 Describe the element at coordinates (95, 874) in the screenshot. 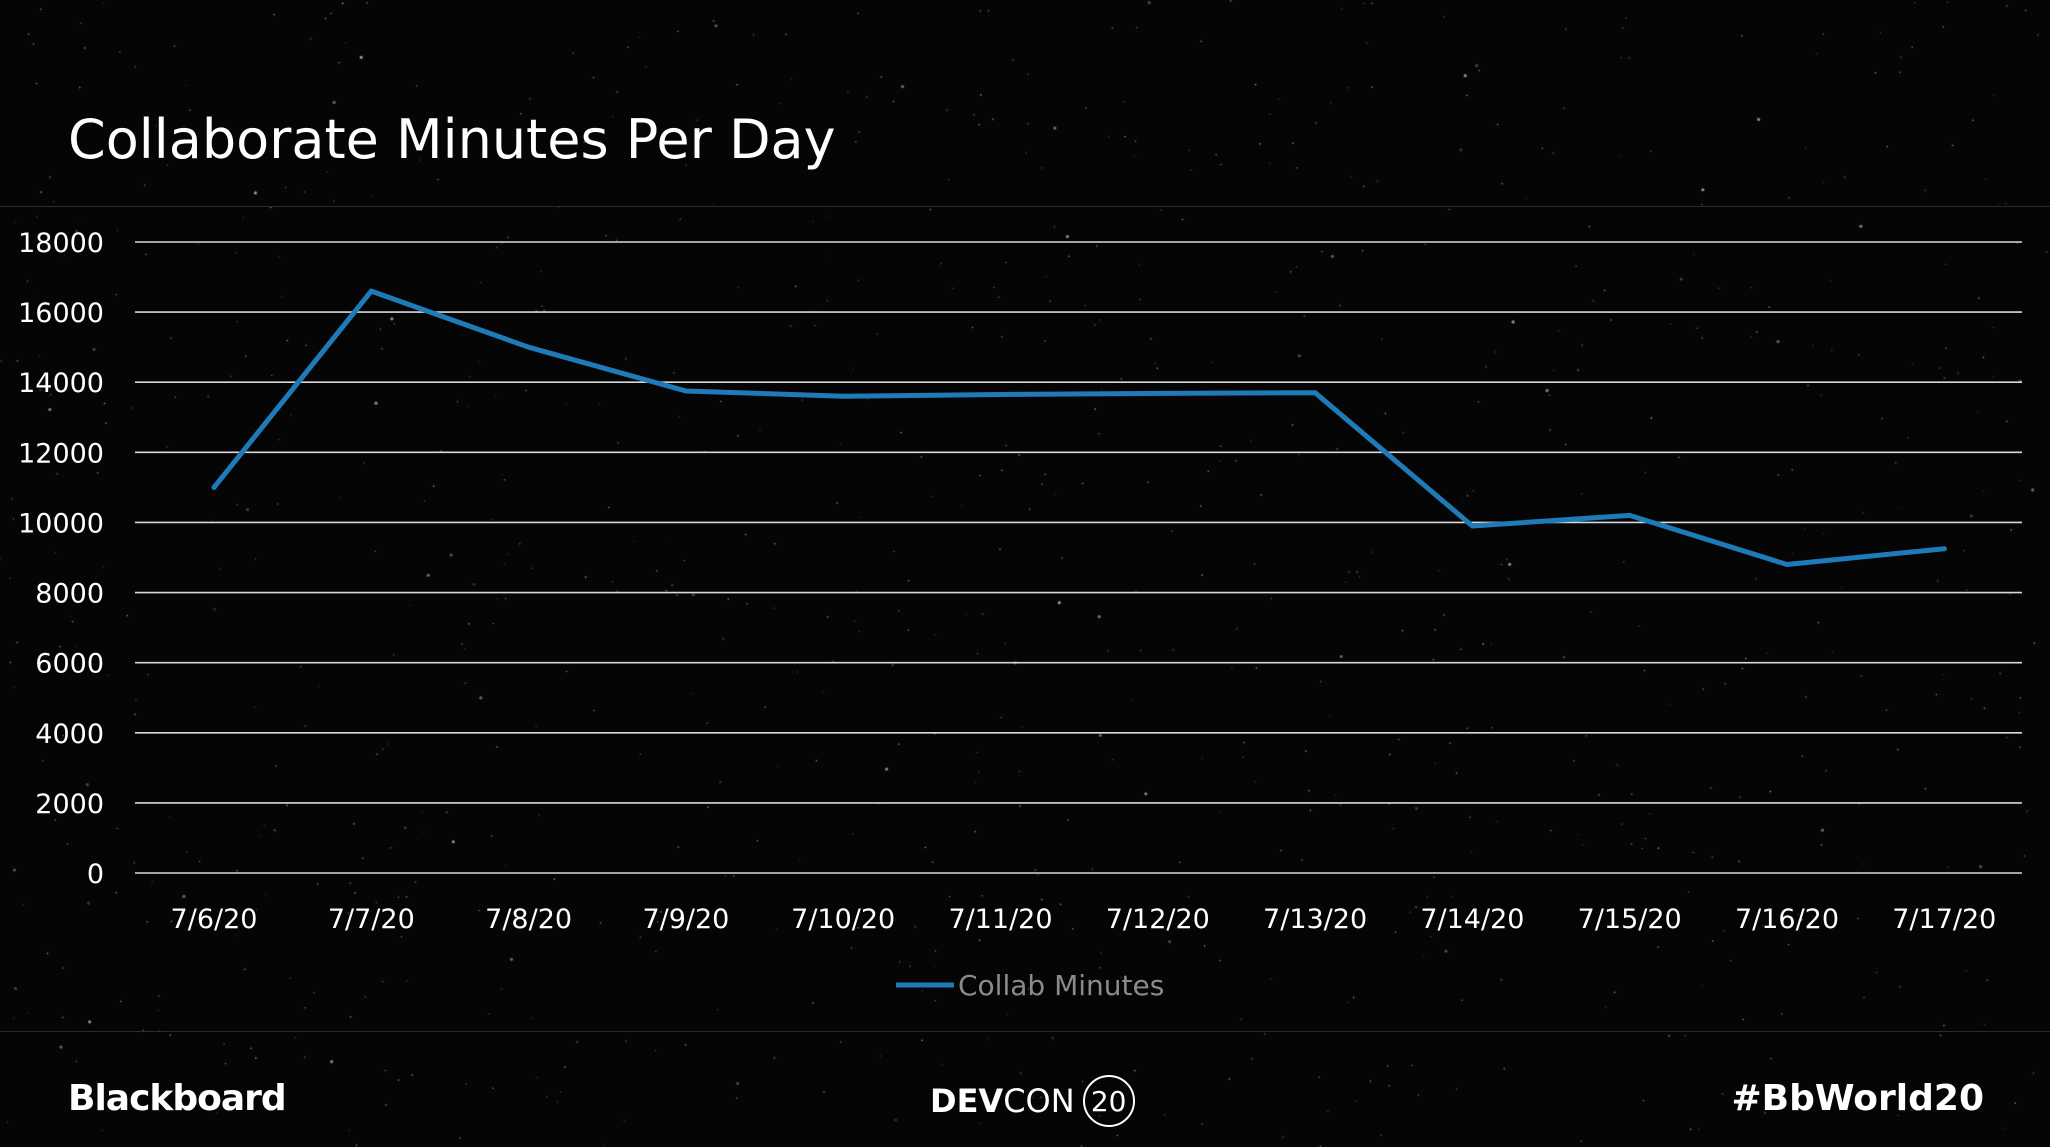

I see `y-tick-label: 0` at that location.